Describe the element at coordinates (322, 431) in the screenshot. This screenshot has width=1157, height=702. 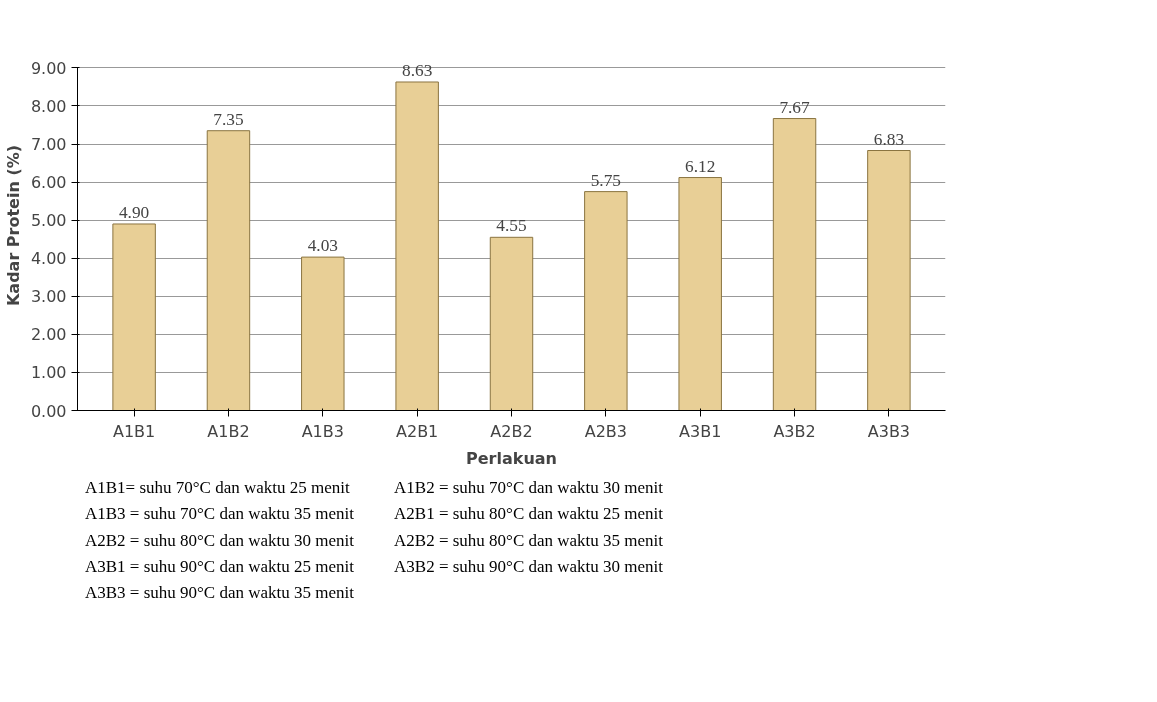
I see `x-tick-label: A1B3` at that location.